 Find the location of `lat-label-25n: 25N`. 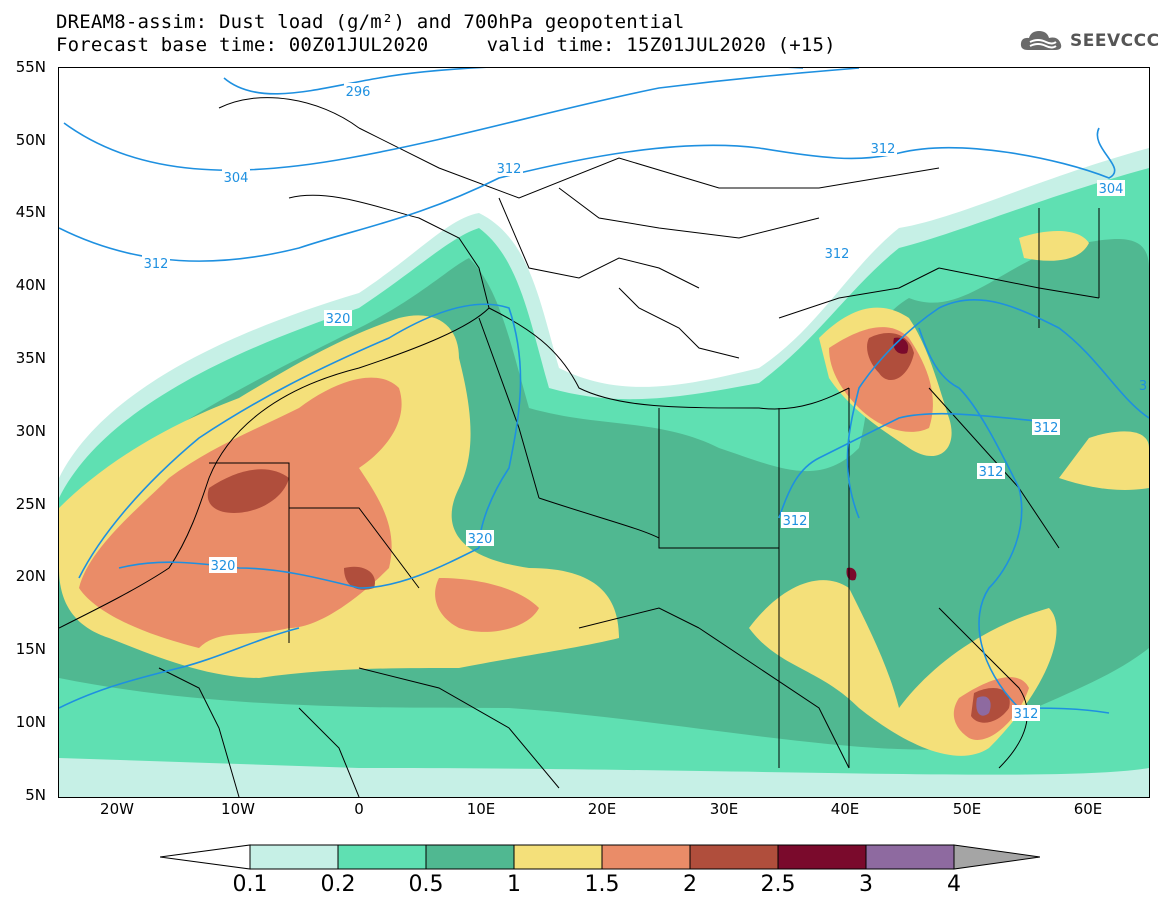

lat-label-25n: 25N is located at coordinates (30, 504).